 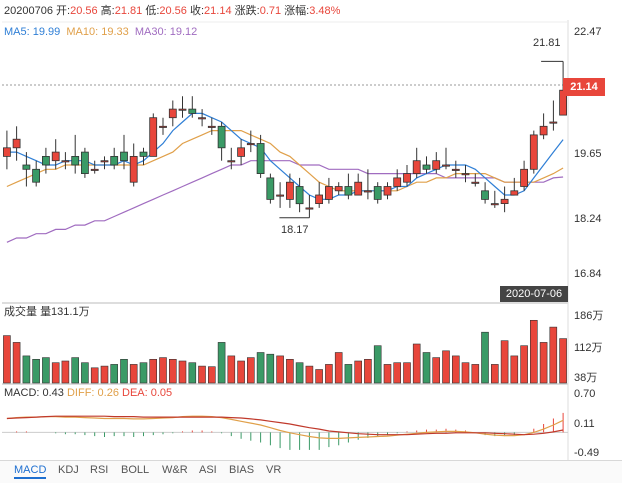 I want to click on tab-rsi: RSI, so click(x=99, y=470).